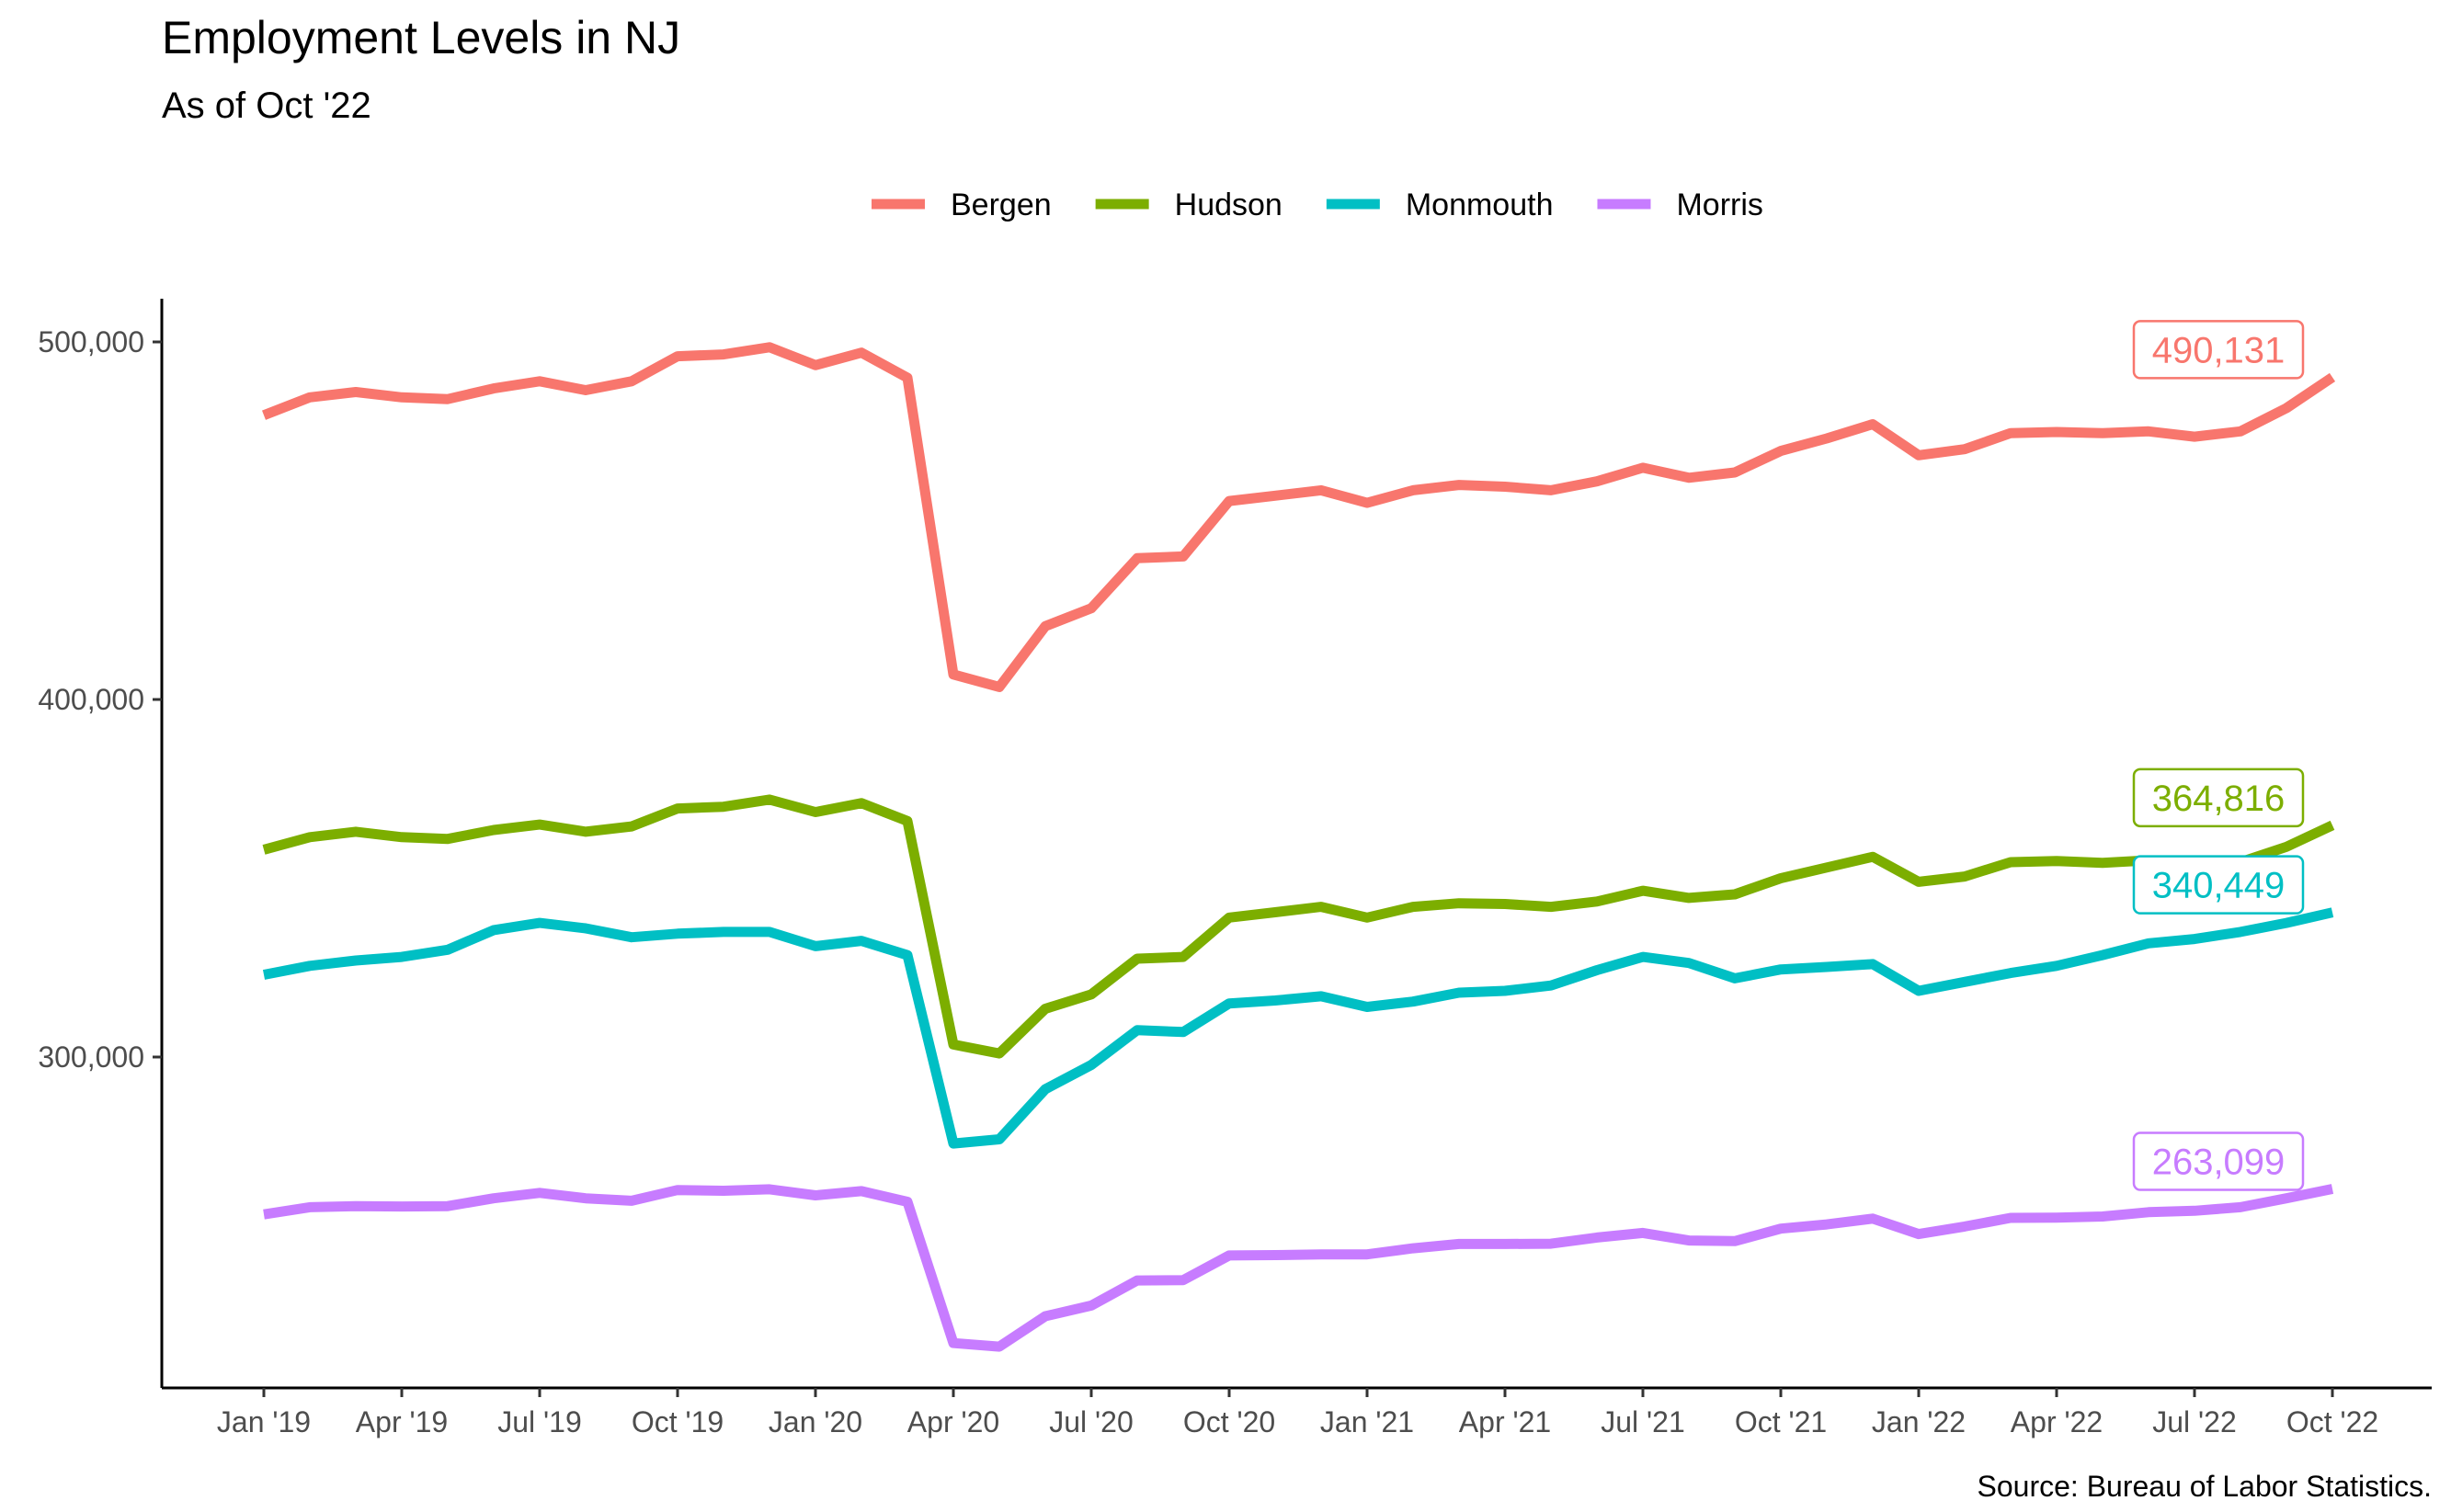 This screenshot has width=2451, height=1512. Describe the element at coordinates (539, 1421) in the screenshot. I see `x-tick-label: Jul '19` at that location.